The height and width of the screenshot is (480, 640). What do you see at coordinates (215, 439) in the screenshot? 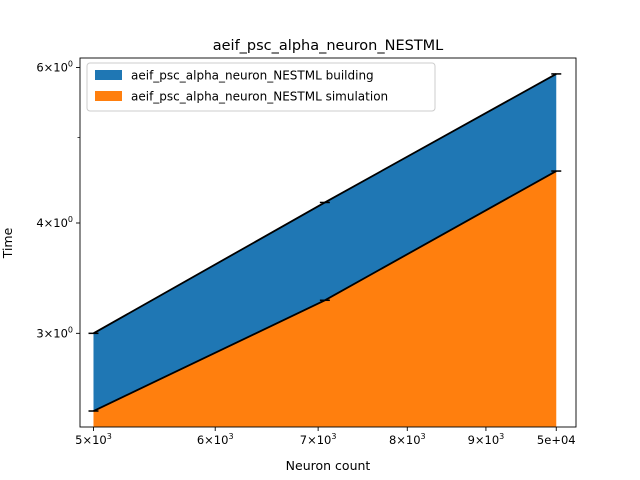
I see `x-tick-label: 6×103` at bounding box center [215, 439].